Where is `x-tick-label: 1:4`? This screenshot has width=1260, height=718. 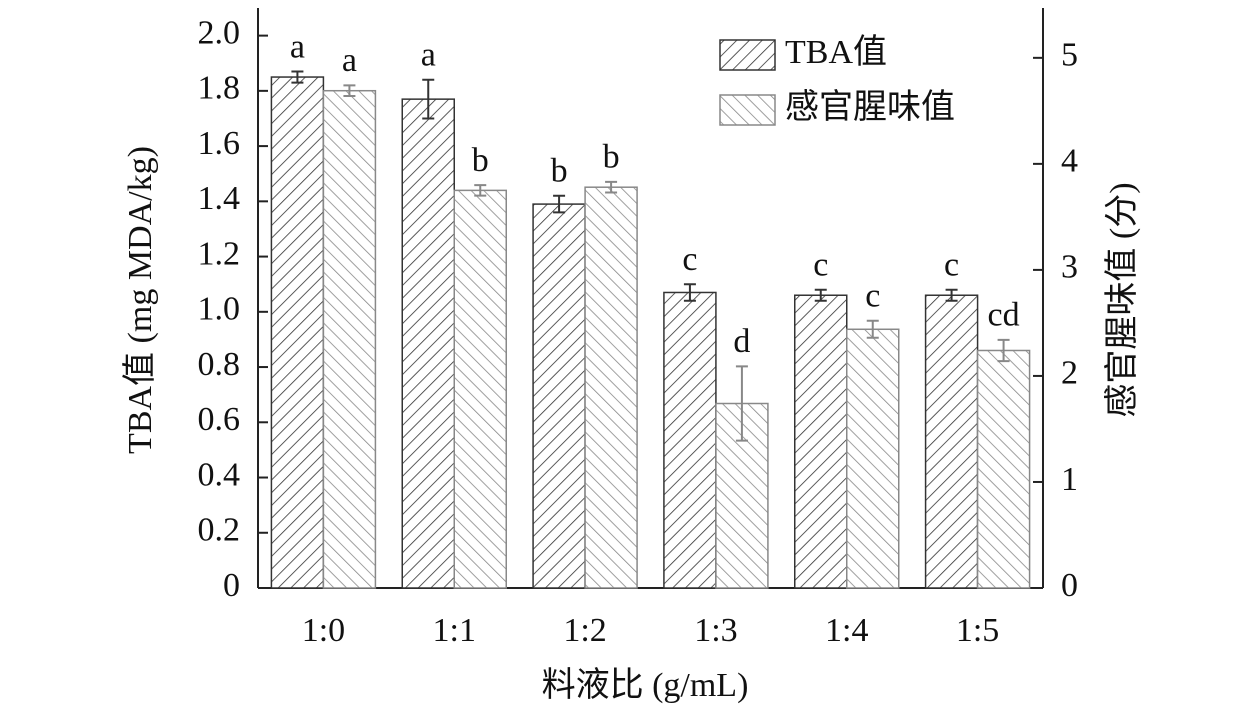
x-tick-label: 1:4 is located at coordinates (846, 630).